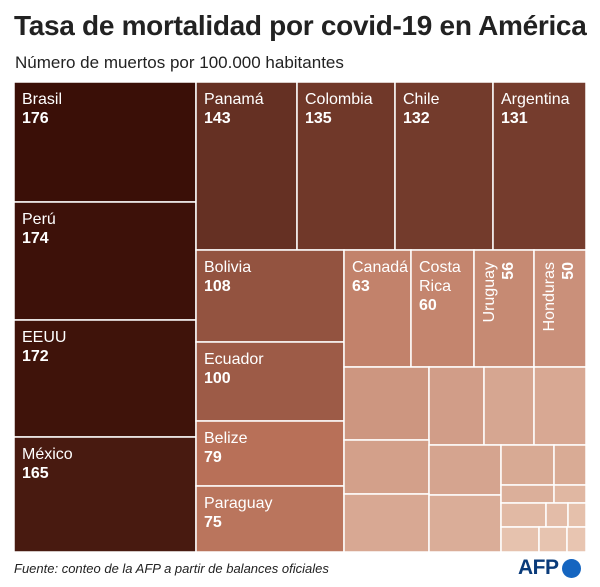 Image resolution: width=600 pixels, height=587 pixels. Describe the element at coordinates (428, 305) in the screenshot. I see `tile-value-label: 60` at that location.